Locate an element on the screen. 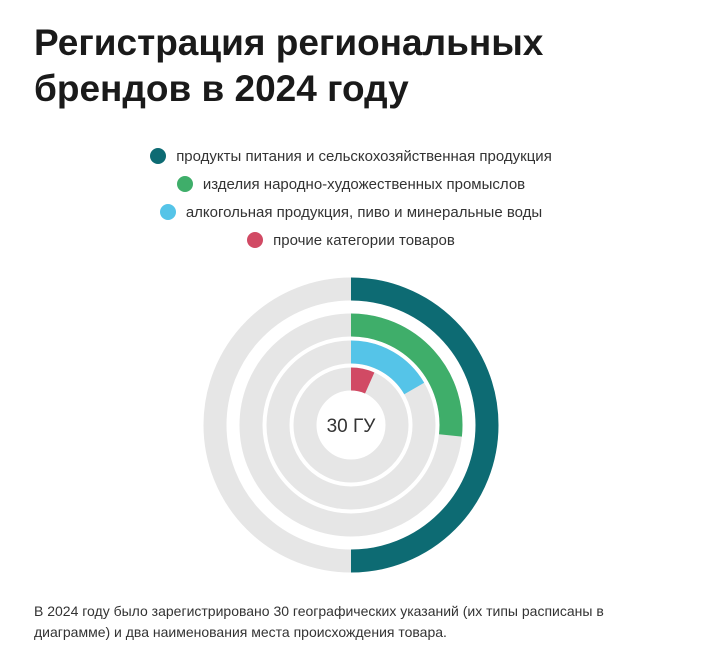 This screenshot has width=702, height=651. legend-item: прочие категории товаров is located at coordinates (351, 240).